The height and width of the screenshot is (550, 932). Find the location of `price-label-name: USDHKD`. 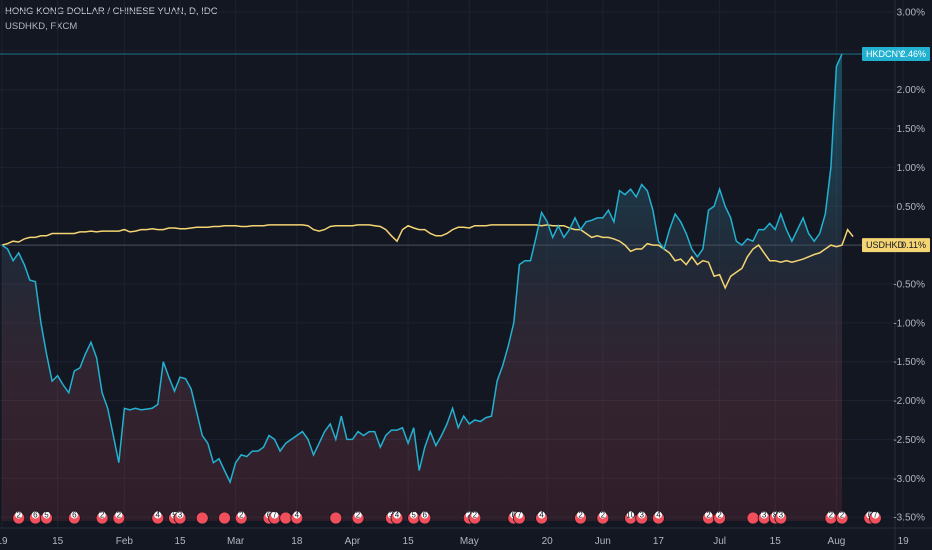

price-label-name: USDHKD is located at coordinates (885, 245).